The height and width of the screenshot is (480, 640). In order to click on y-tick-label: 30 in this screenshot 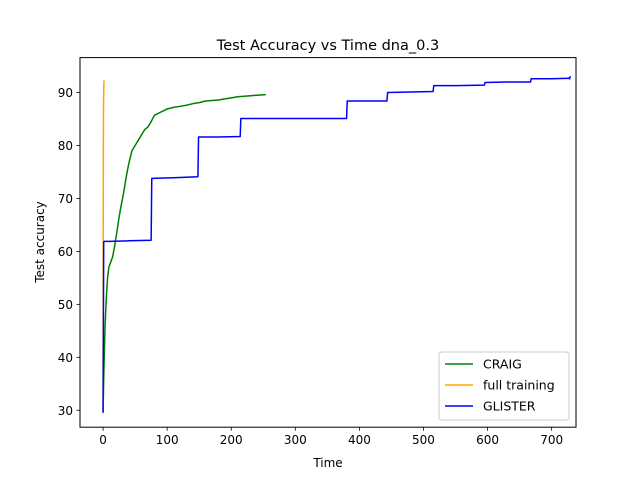, I will do `click(65, 411)`.